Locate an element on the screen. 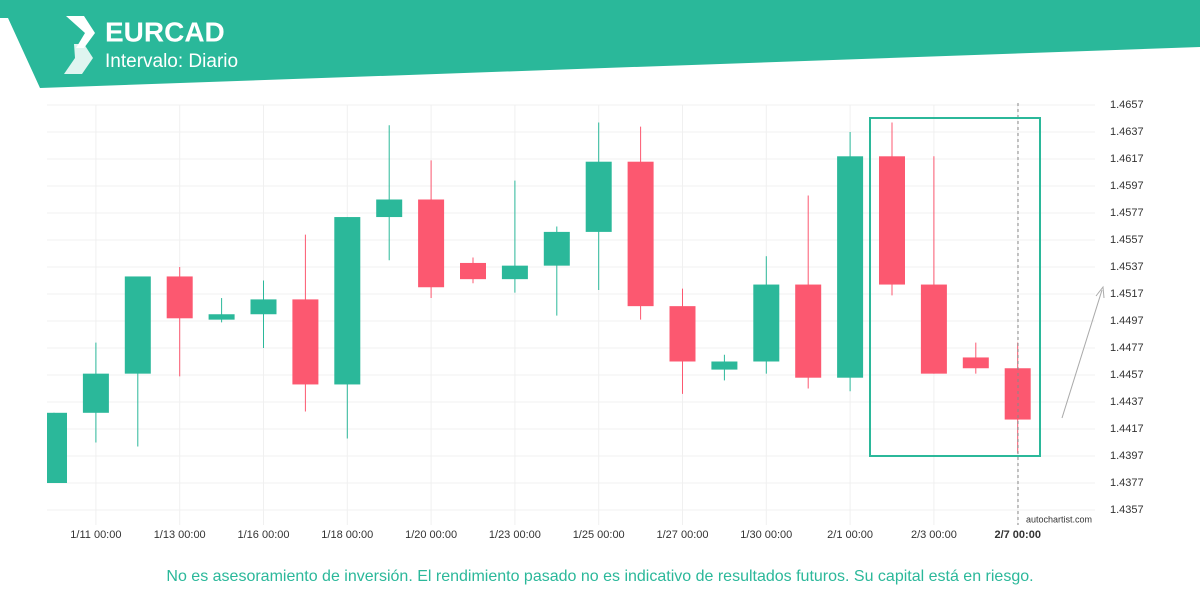 This screenshot has width=1200, height=600. y-tick-label: 1.4477 is located at coordinates (1127, 348).